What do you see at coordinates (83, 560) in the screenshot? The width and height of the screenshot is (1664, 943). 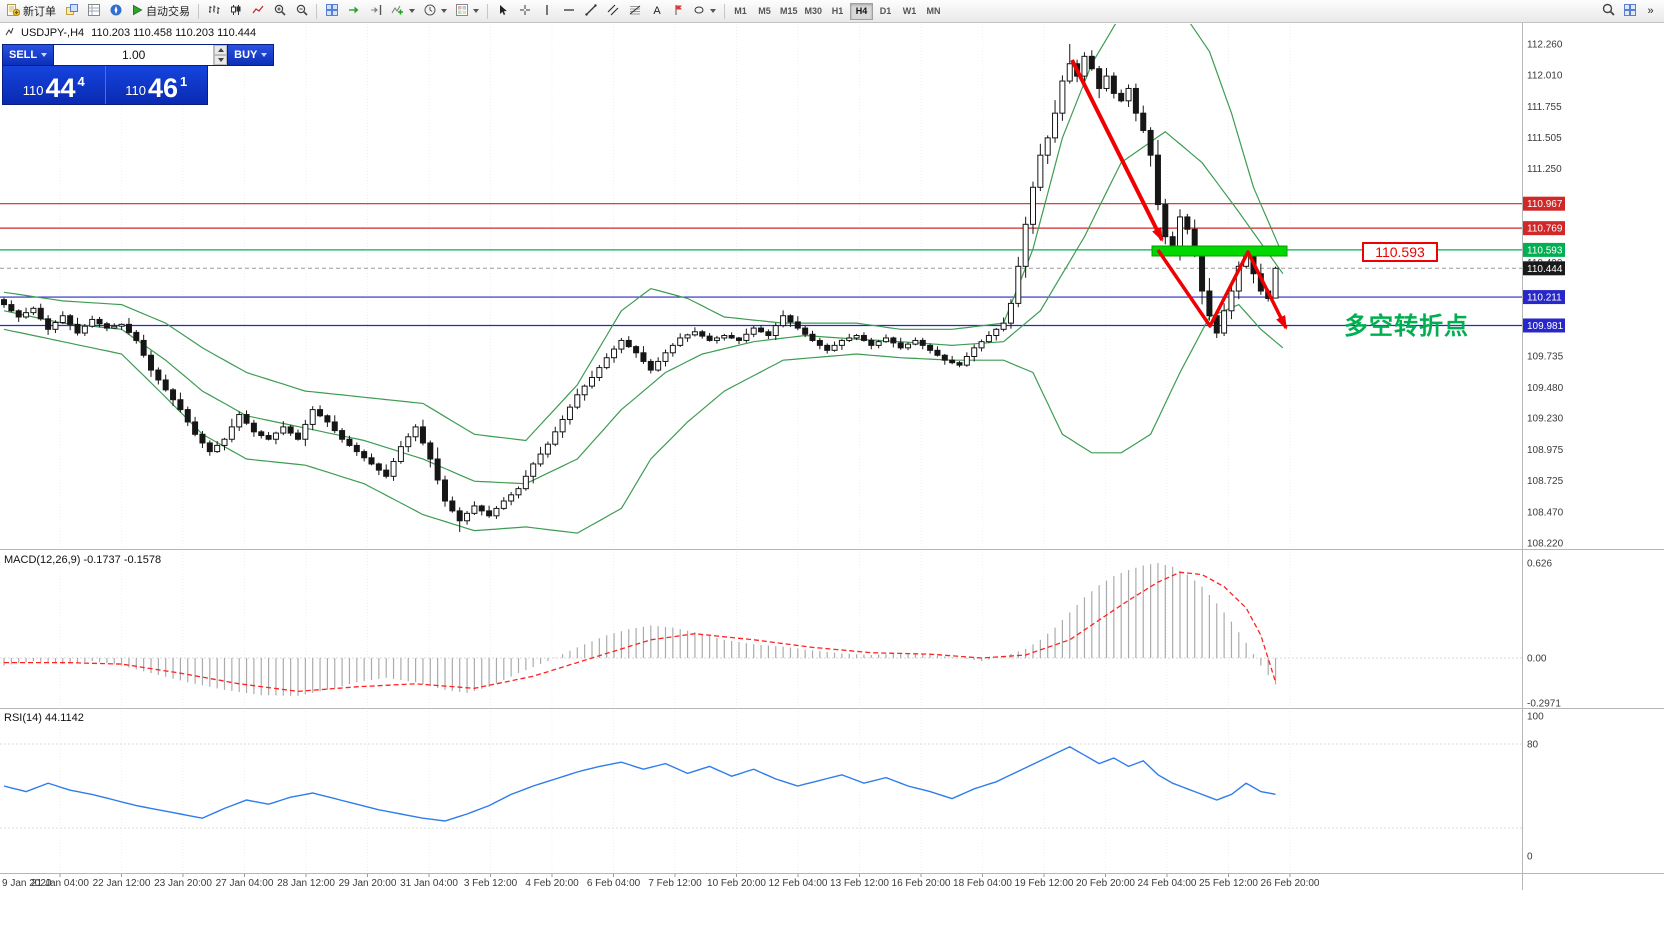 I see `macd-label: MACD(12,26,9) -0.1737 -0.1578` at bounding box center [83, 560].